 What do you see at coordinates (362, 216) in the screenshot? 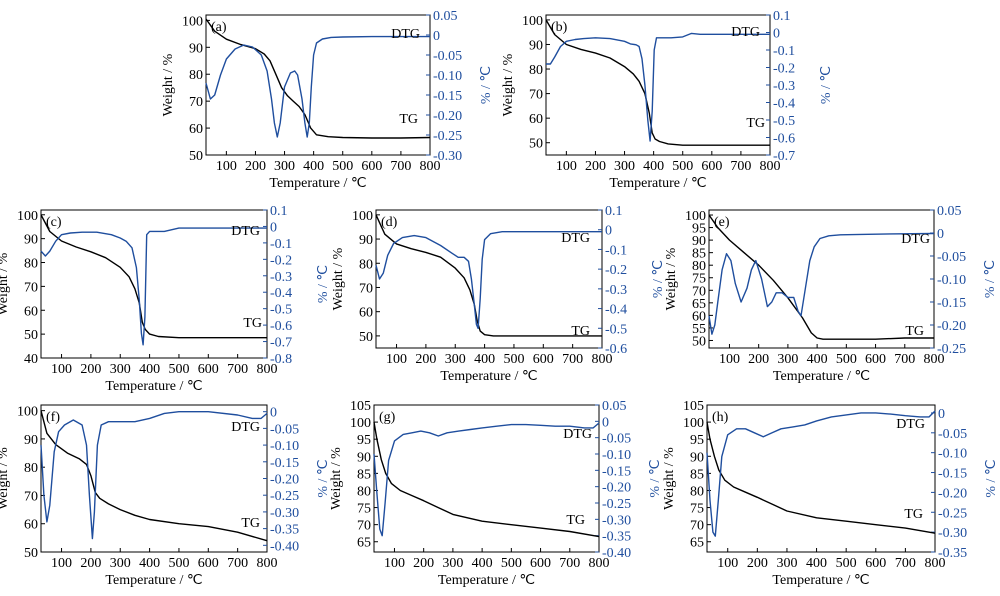
I see `y-tick-label: 100` at bounding box center [362, 216].